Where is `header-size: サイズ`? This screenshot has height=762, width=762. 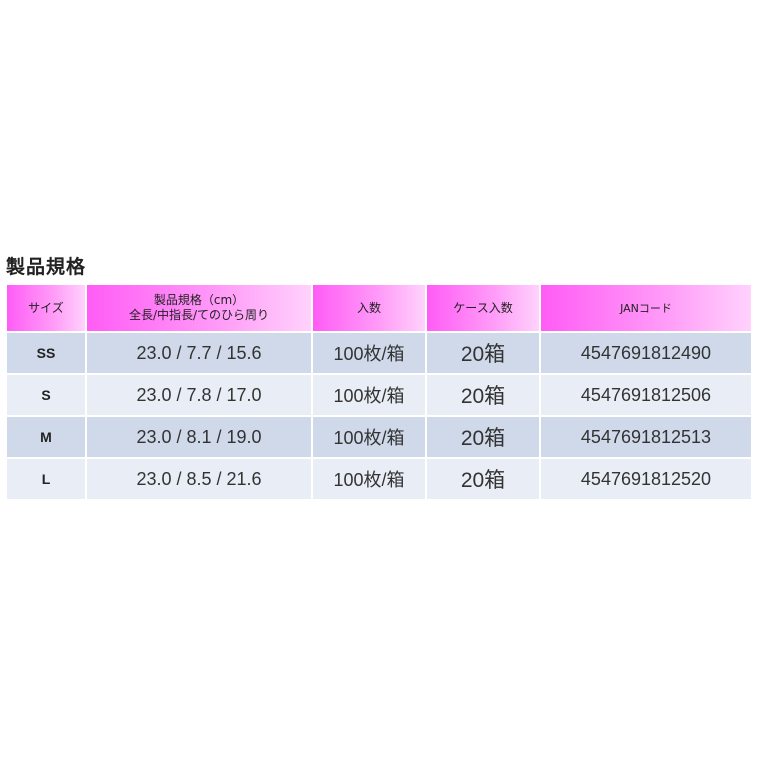
header-size: サイズ is located at coordinates (46, 308).